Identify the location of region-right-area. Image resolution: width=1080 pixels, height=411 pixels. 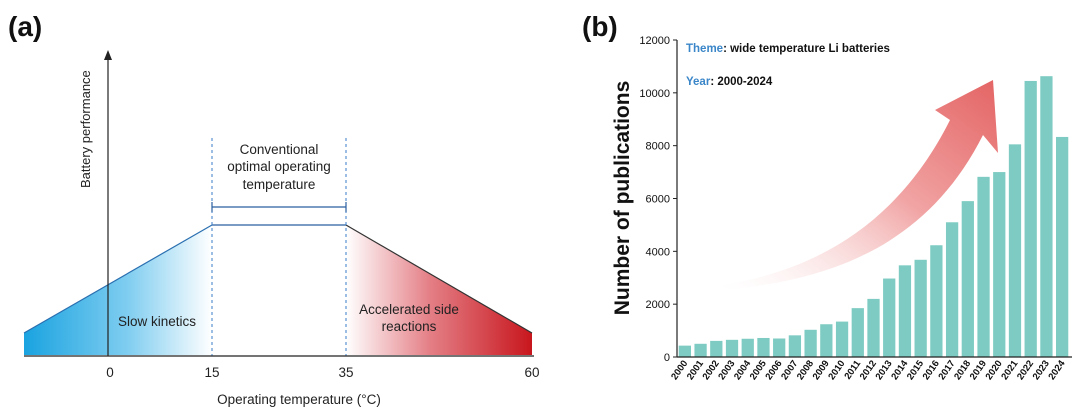
(439, 290).